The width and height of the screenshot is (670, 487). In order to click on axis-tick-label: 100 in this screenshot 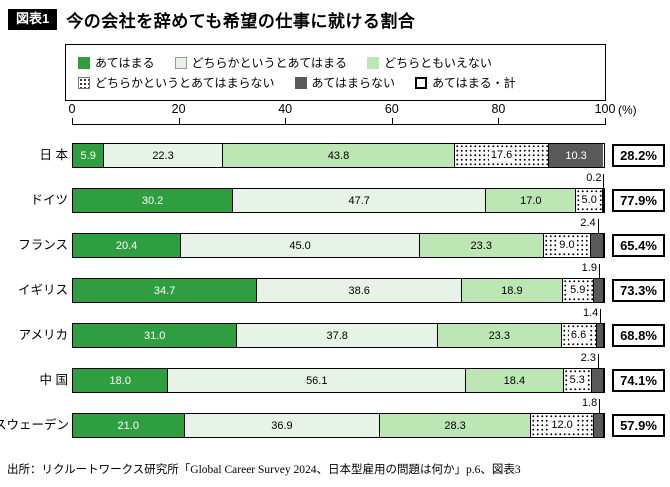, I will do `click(605, 109)`.